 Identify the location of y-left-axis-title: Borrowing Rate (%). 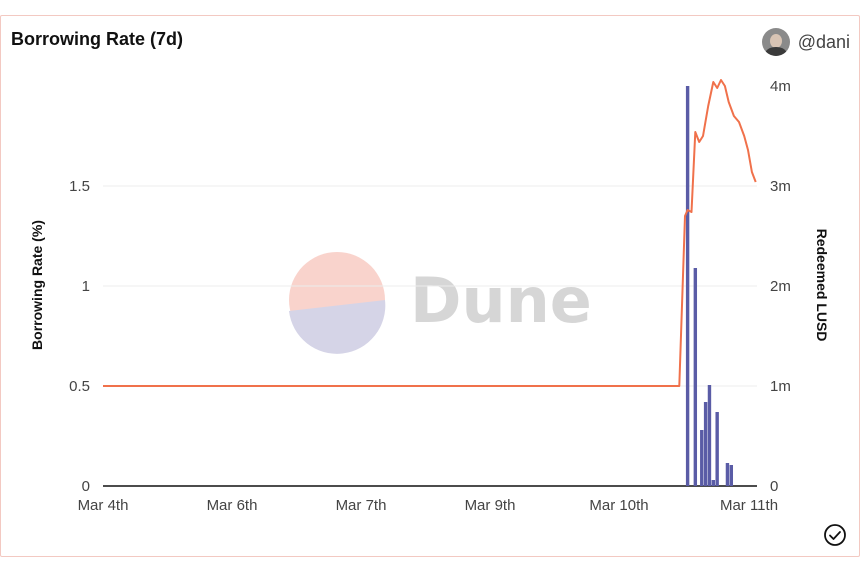
(37, 285).